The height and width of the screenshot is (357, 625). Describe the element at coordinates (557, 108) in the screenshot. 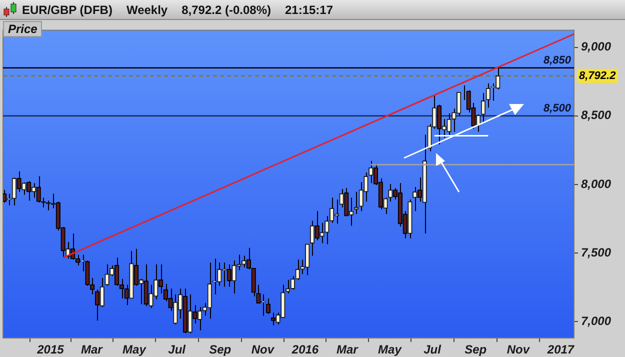

I see `ref-line-label: 8,500` at that location.